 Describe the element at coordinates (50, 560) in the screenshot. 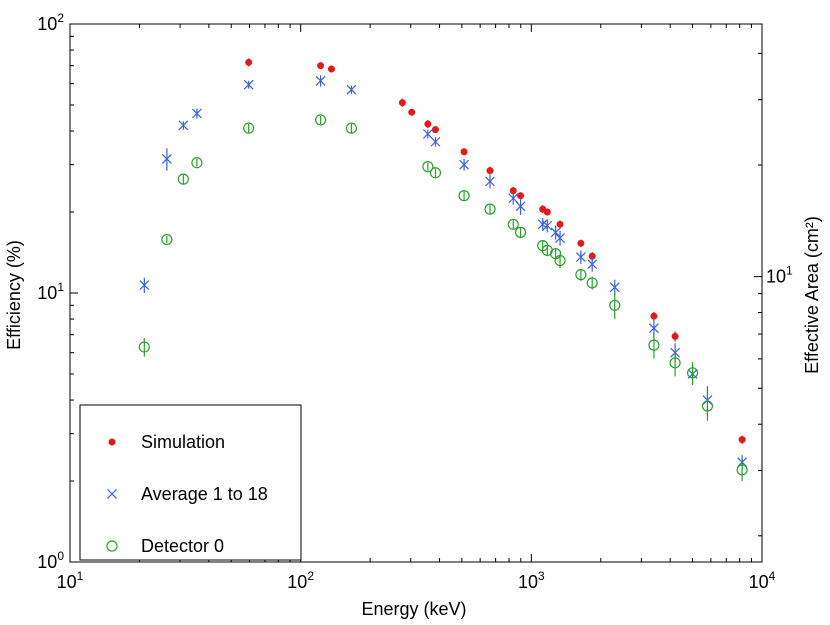

I see `y-tick-label: 10⁰` at that location.